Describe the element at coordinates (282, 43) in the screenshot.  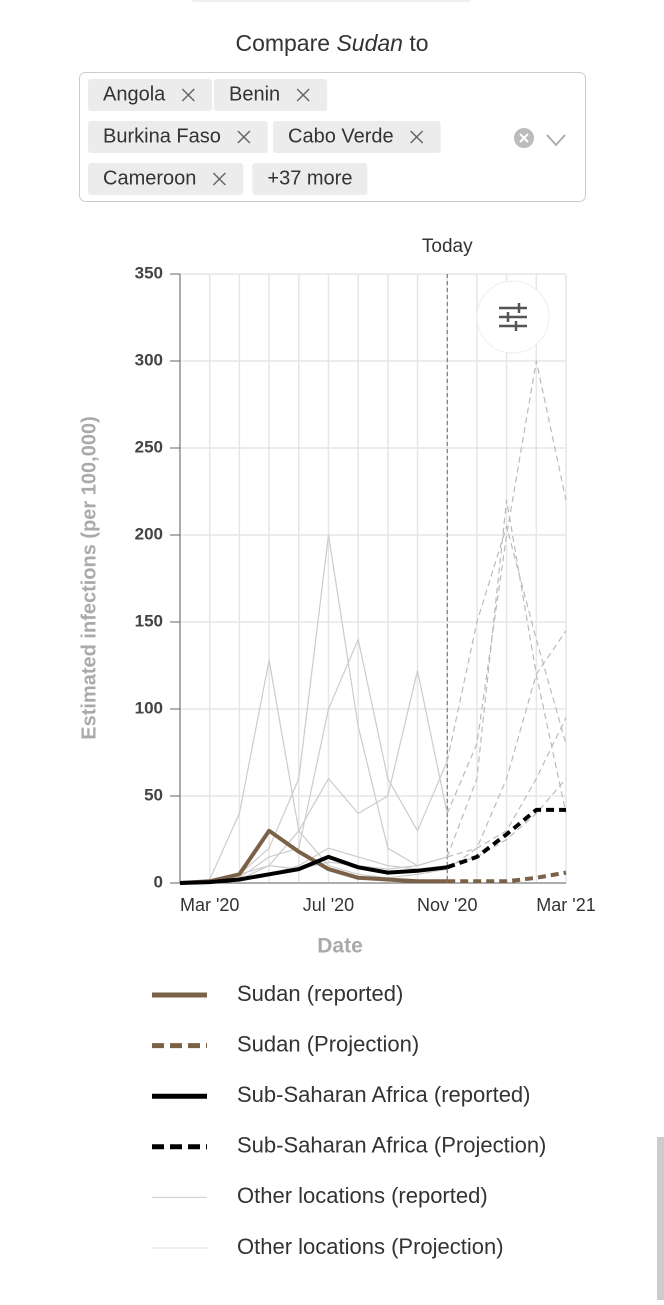
I see `heading-prefix: Compare` at that location.